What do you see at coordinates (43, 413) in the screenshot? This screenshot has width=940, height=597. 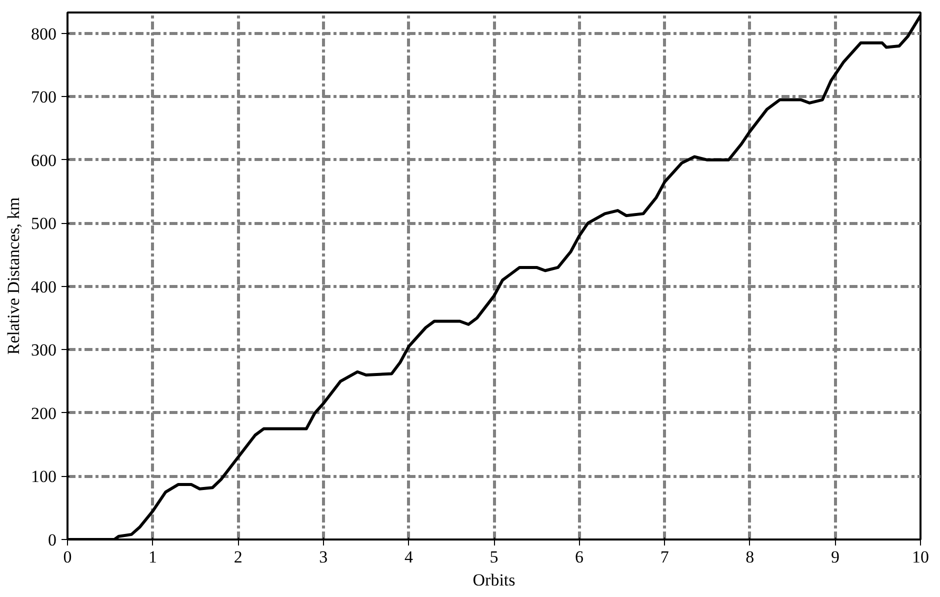 I see `y-tick-label: 200` at bounding box center [43, 413].